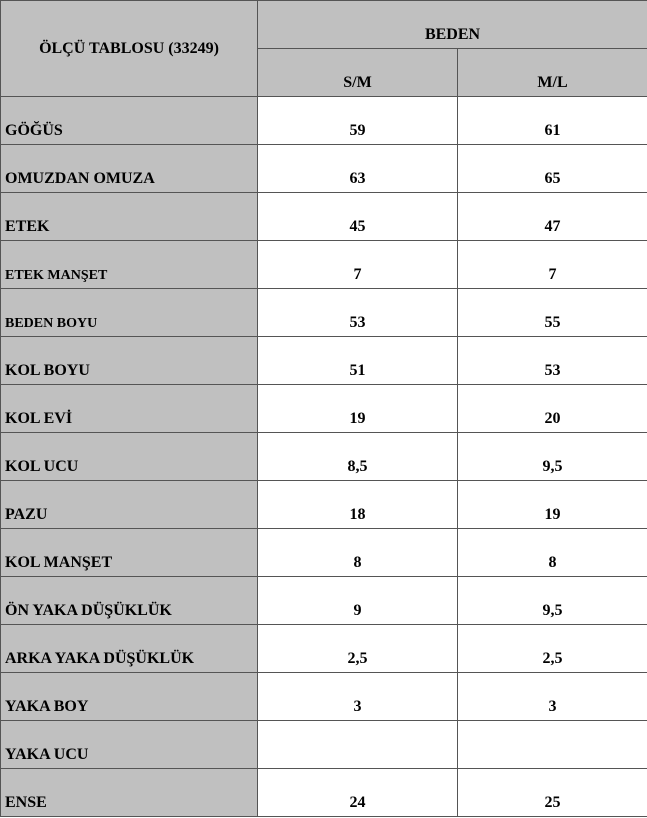 The width and height of the screenshot is (647, 818). I want to click on table-row: ENSE 24 25, so click(323, 792).